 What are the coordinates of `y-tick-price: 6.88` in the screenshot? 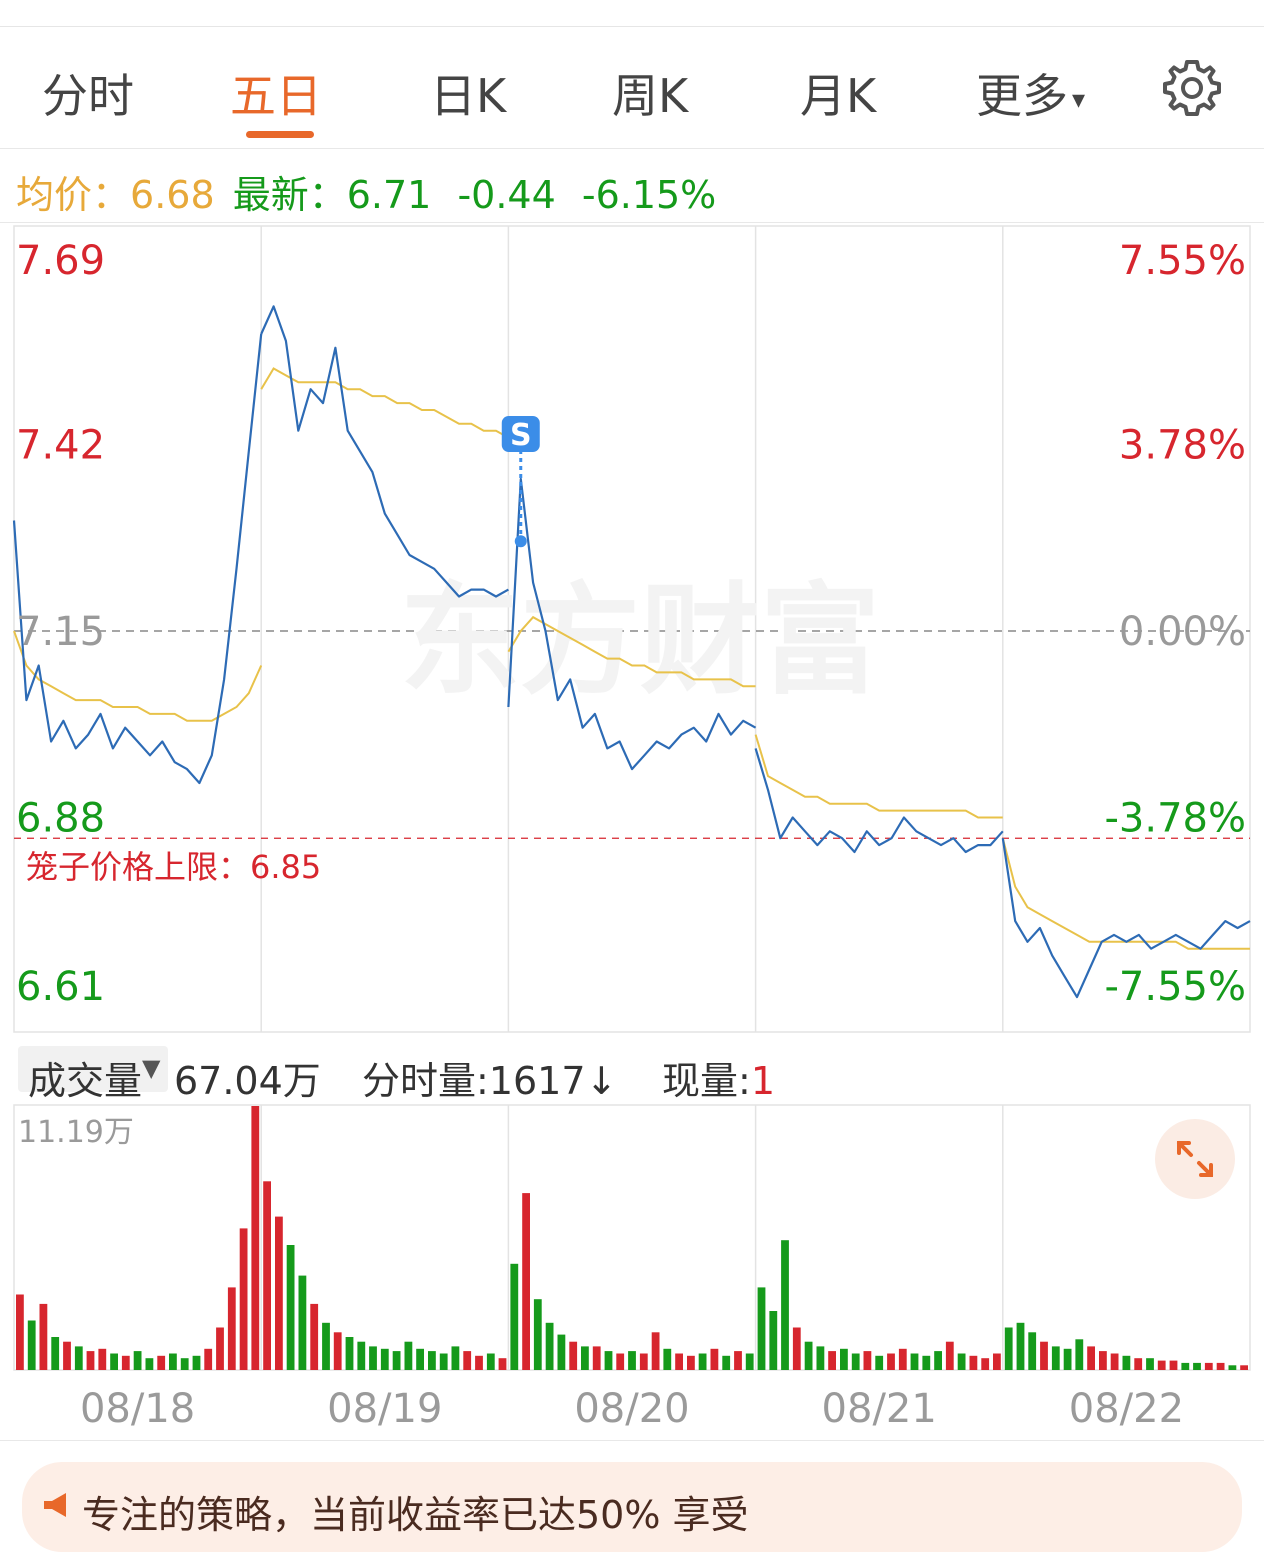 It's located at (60, 819).